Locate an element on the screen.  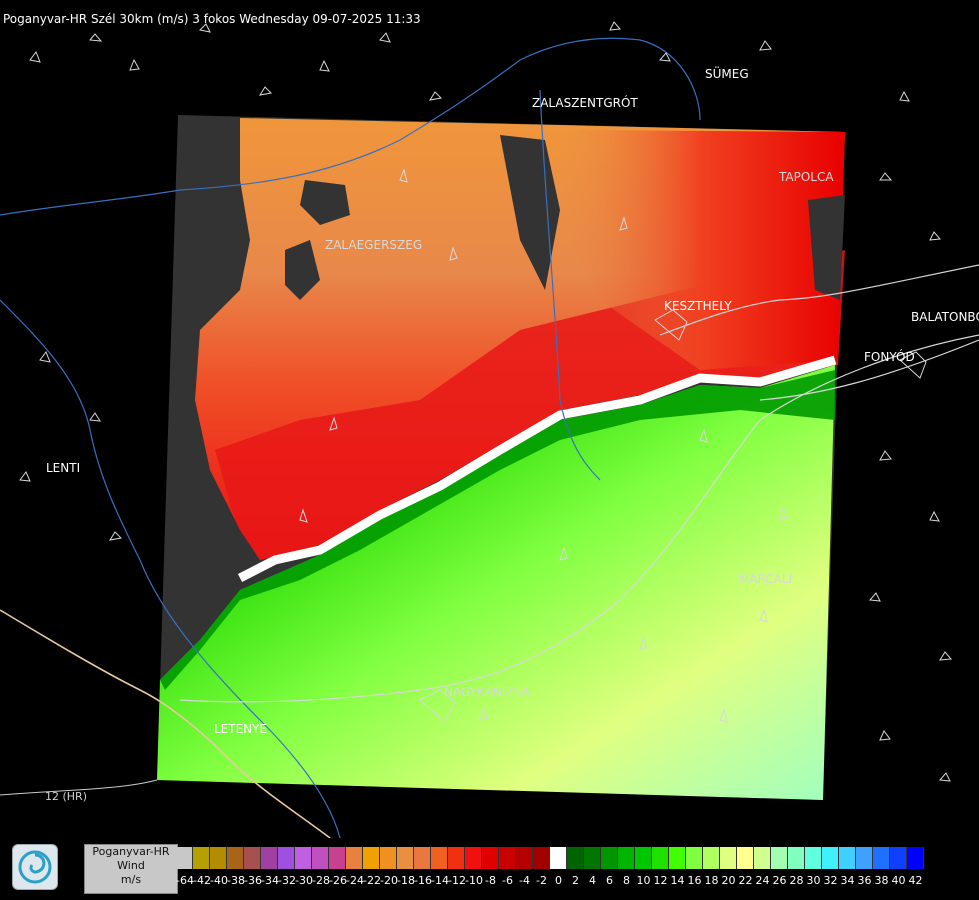
legend-tick: -38 is located at coordinates (236, 880).